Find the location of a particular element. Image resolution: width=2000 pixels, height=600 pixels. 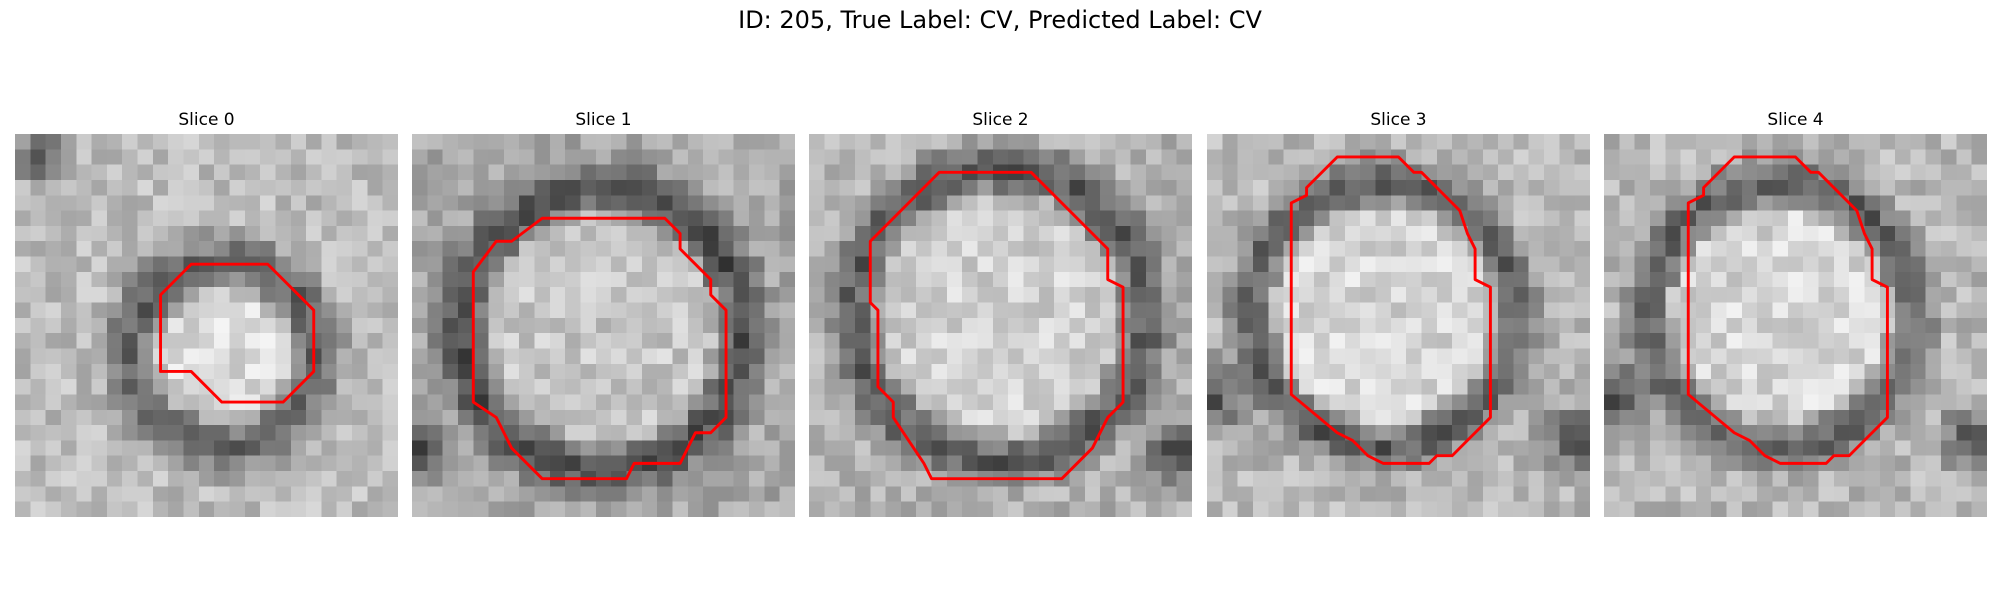

slice-panel-1: Slice 1 is located at coordinates (603, 312).